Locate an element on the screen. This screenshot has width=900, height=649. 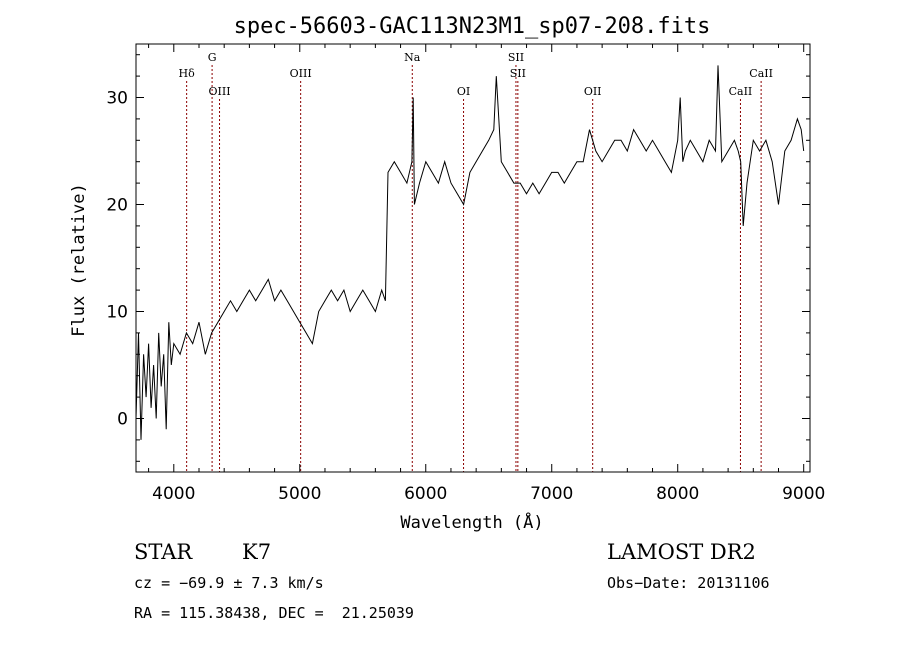
line-marker-label: OII is located at coordinates (593, 91).